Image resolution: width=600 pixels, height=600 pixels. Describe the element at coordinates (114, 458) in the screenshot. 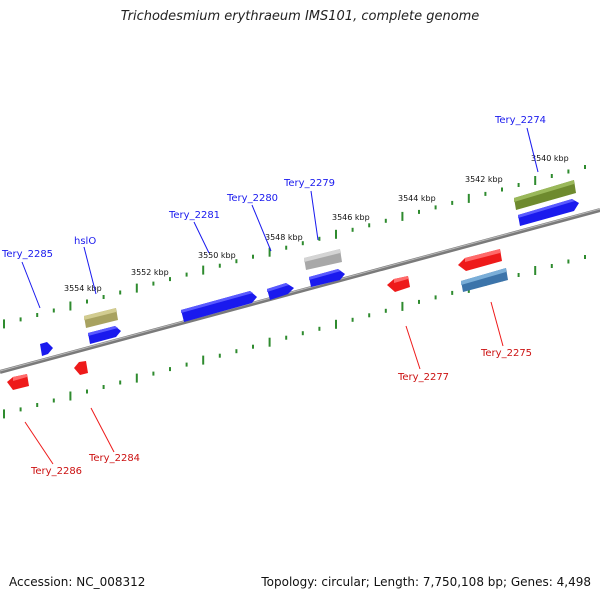

I see `label-tery-2284: Tery_2284` at that location.